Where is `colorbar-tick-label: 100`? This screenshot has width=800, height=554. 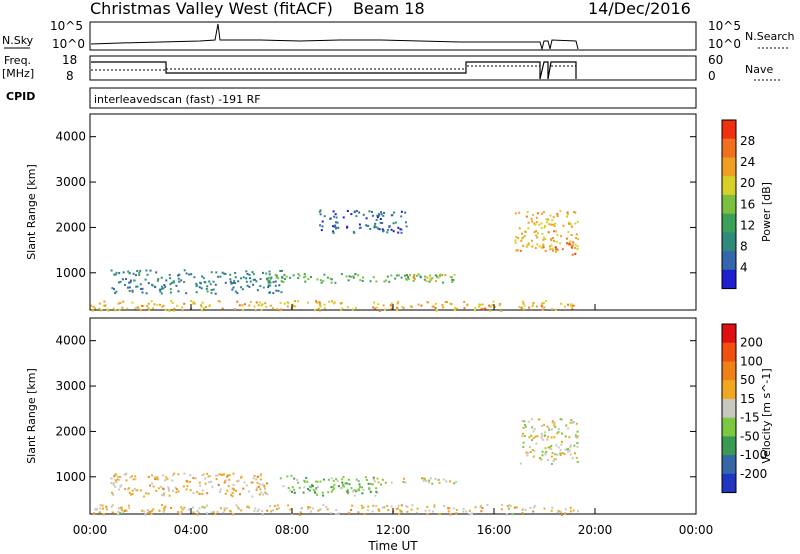
colorbar-tick-label: 100 is located at coordinates (751, 361).